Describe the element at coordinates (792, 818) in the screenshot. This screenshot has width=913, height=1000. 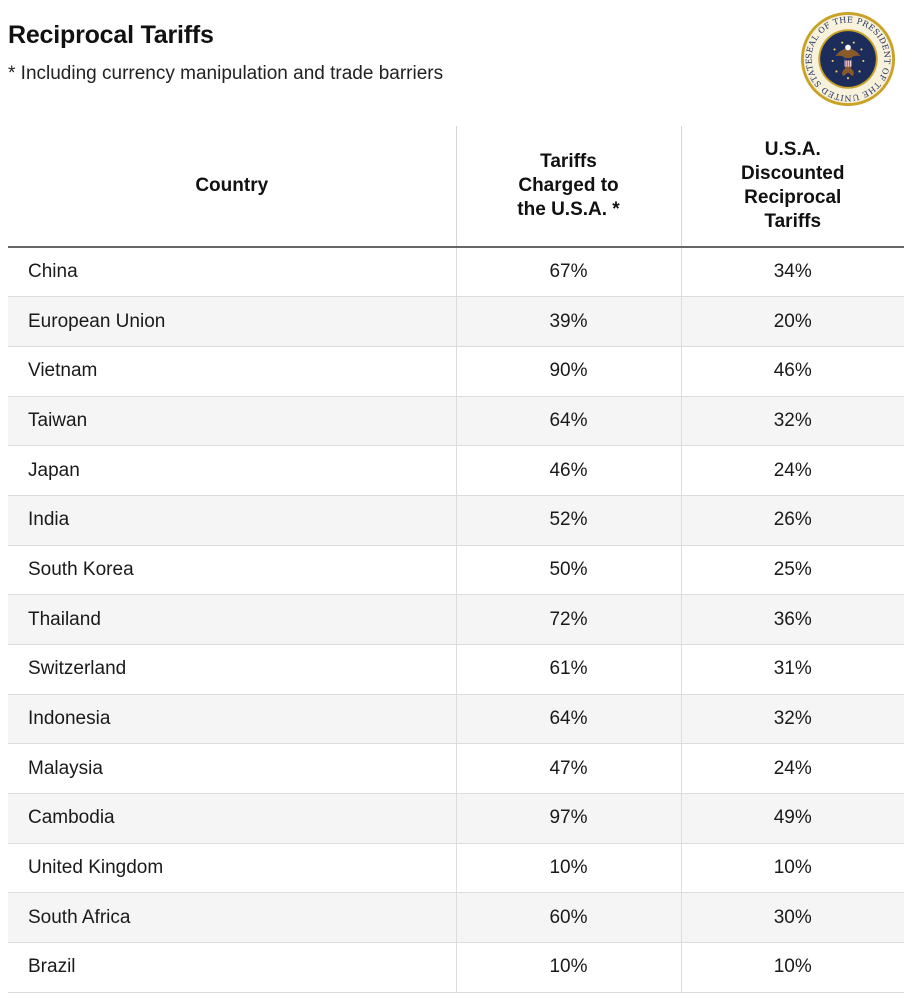
I see `tariff-discounted-cell: 49%` at that location.